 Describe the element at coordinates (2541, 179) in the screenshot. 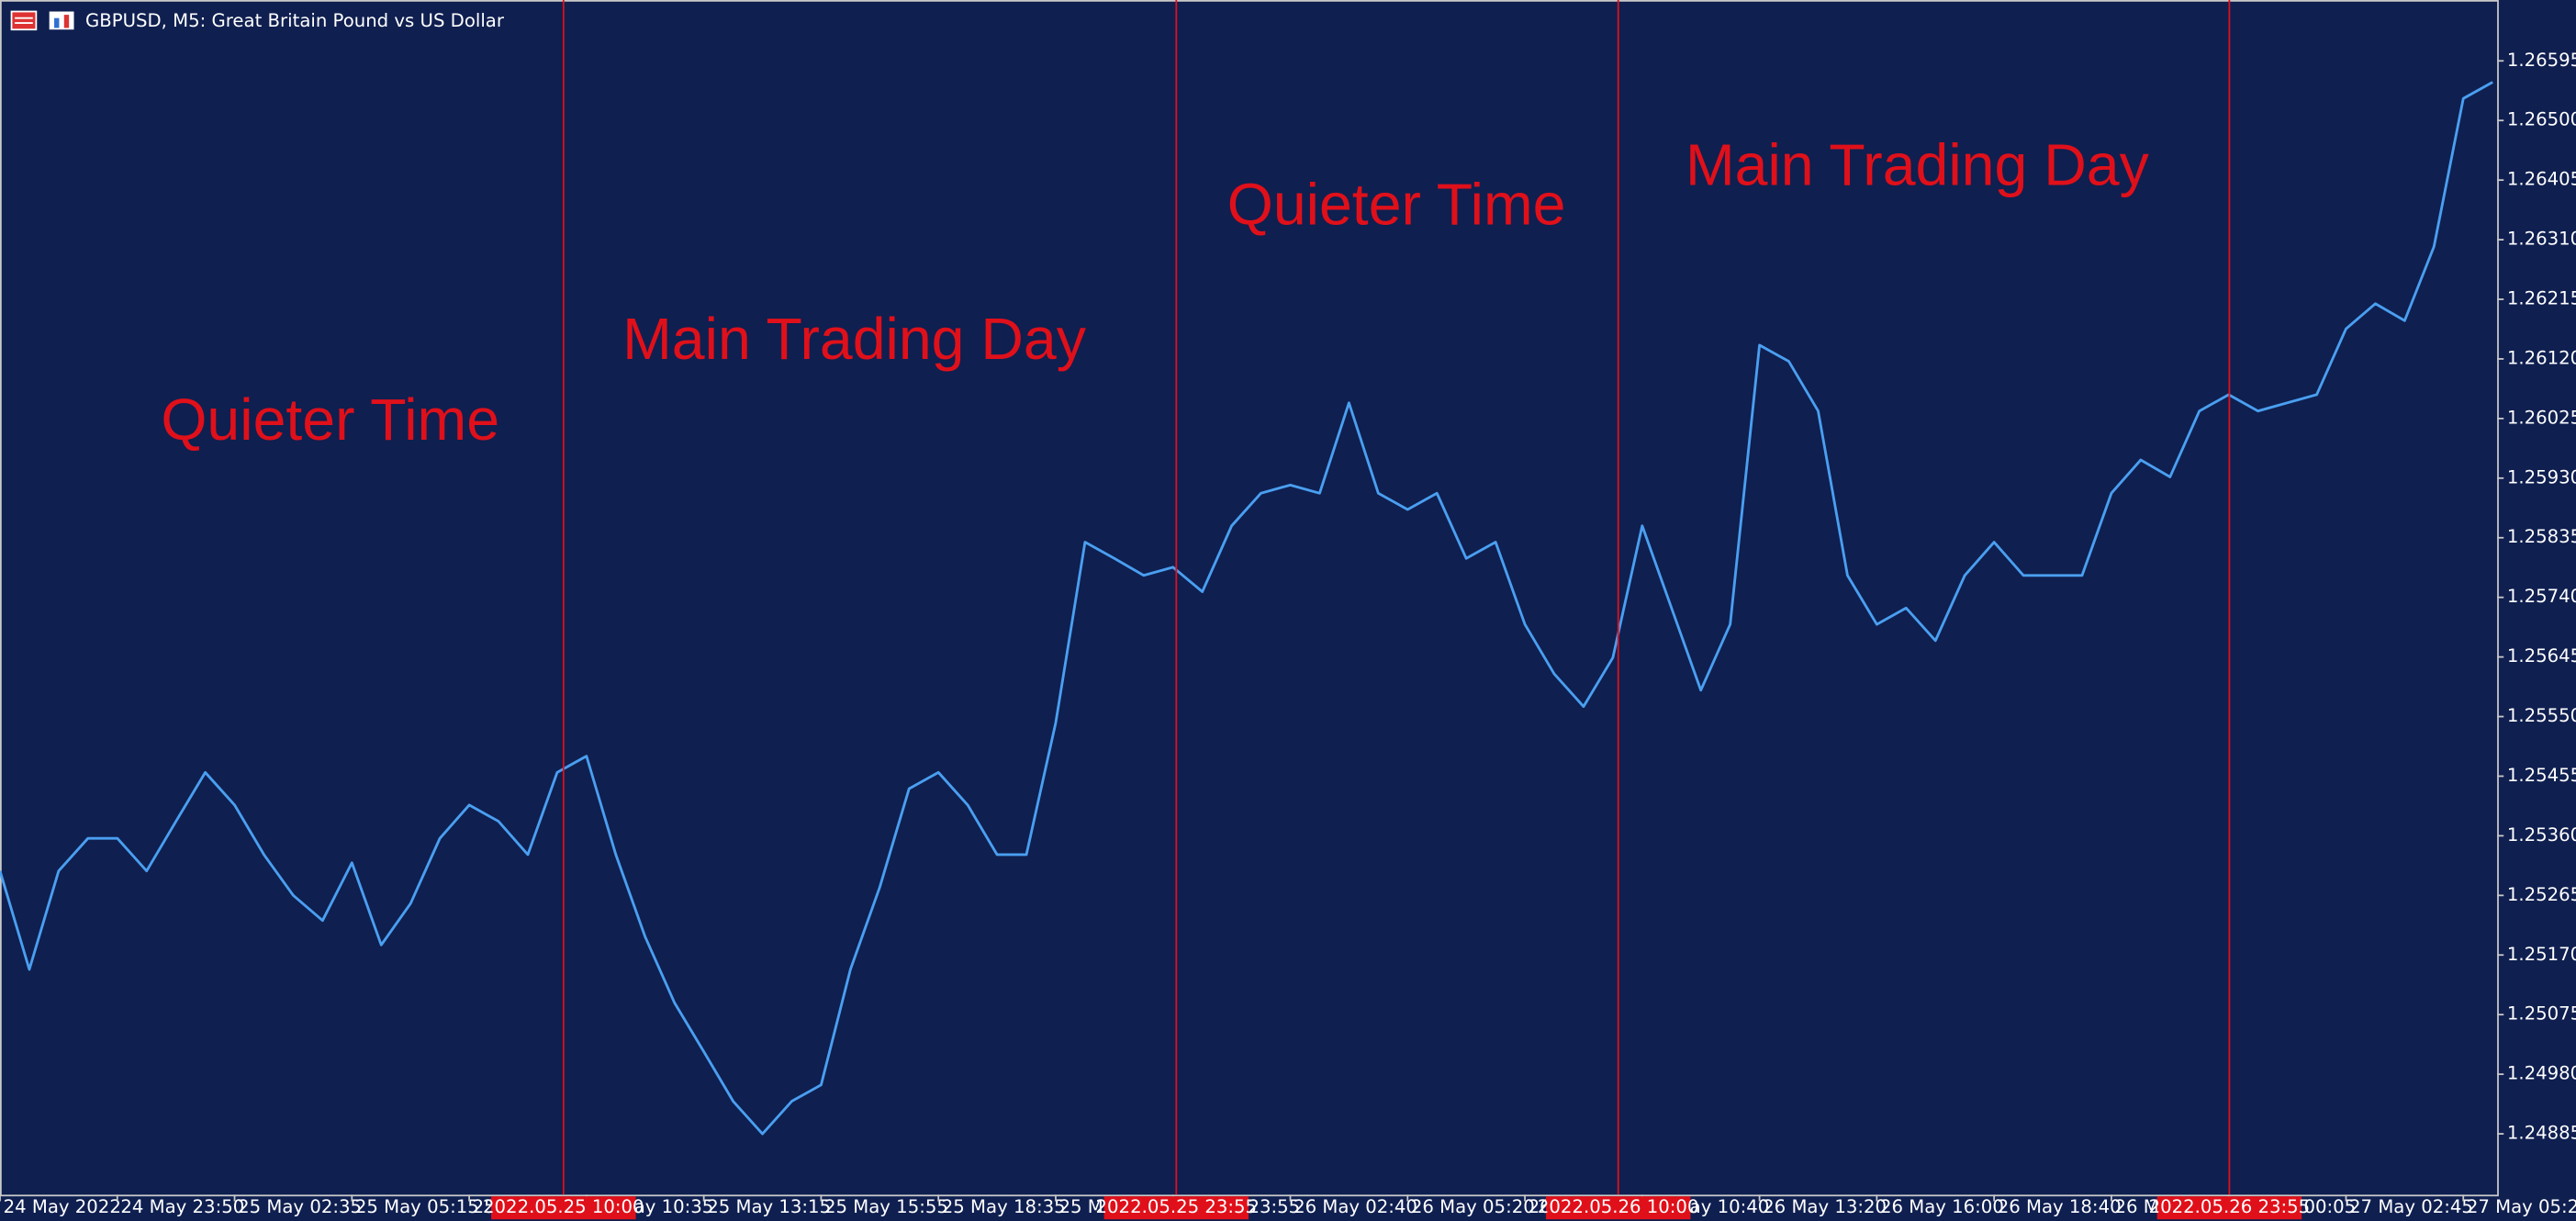

I see `y-tick-label: 1.26405` at that location.